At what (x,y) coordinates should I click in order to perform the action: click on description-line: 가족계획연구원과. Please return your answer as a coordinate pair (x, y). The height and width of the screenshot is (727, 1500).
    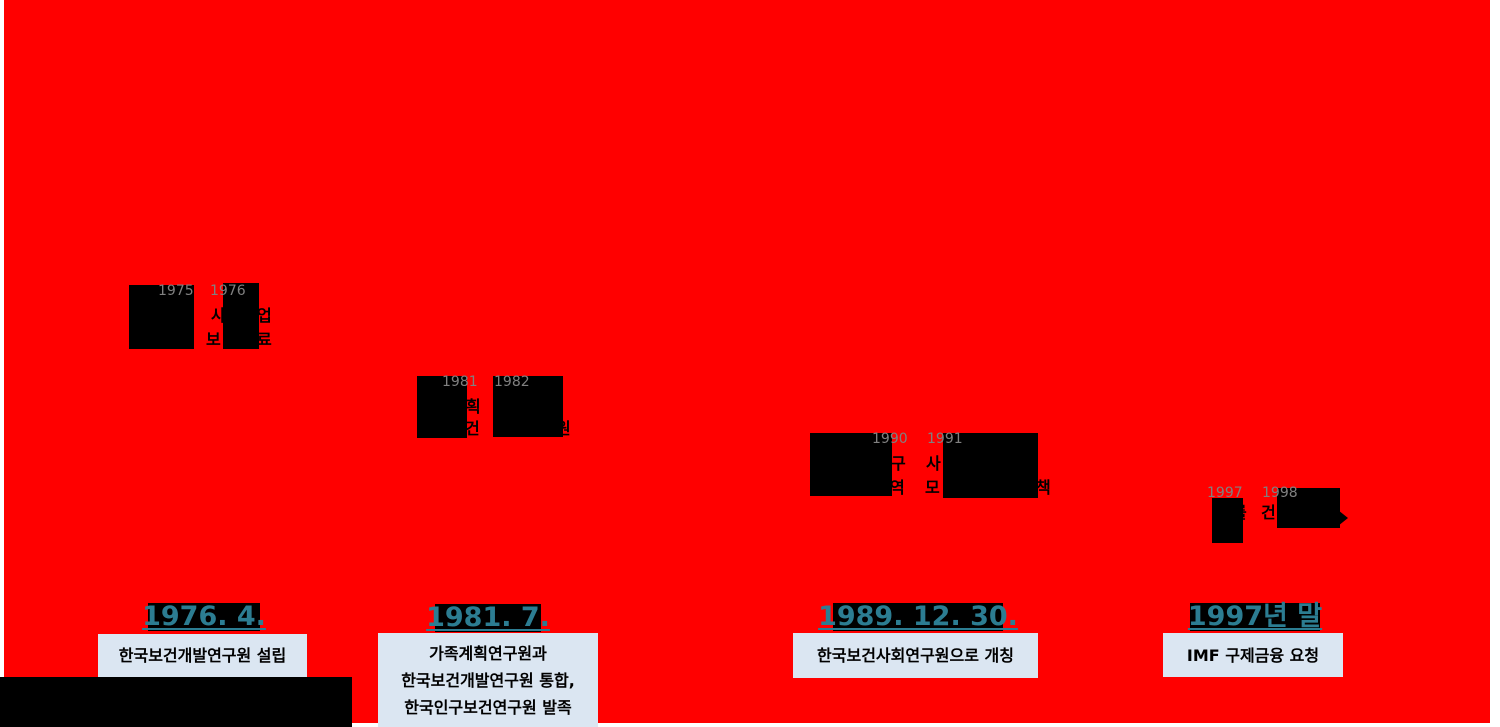
    Looking at the image, I should click on (488, 653).